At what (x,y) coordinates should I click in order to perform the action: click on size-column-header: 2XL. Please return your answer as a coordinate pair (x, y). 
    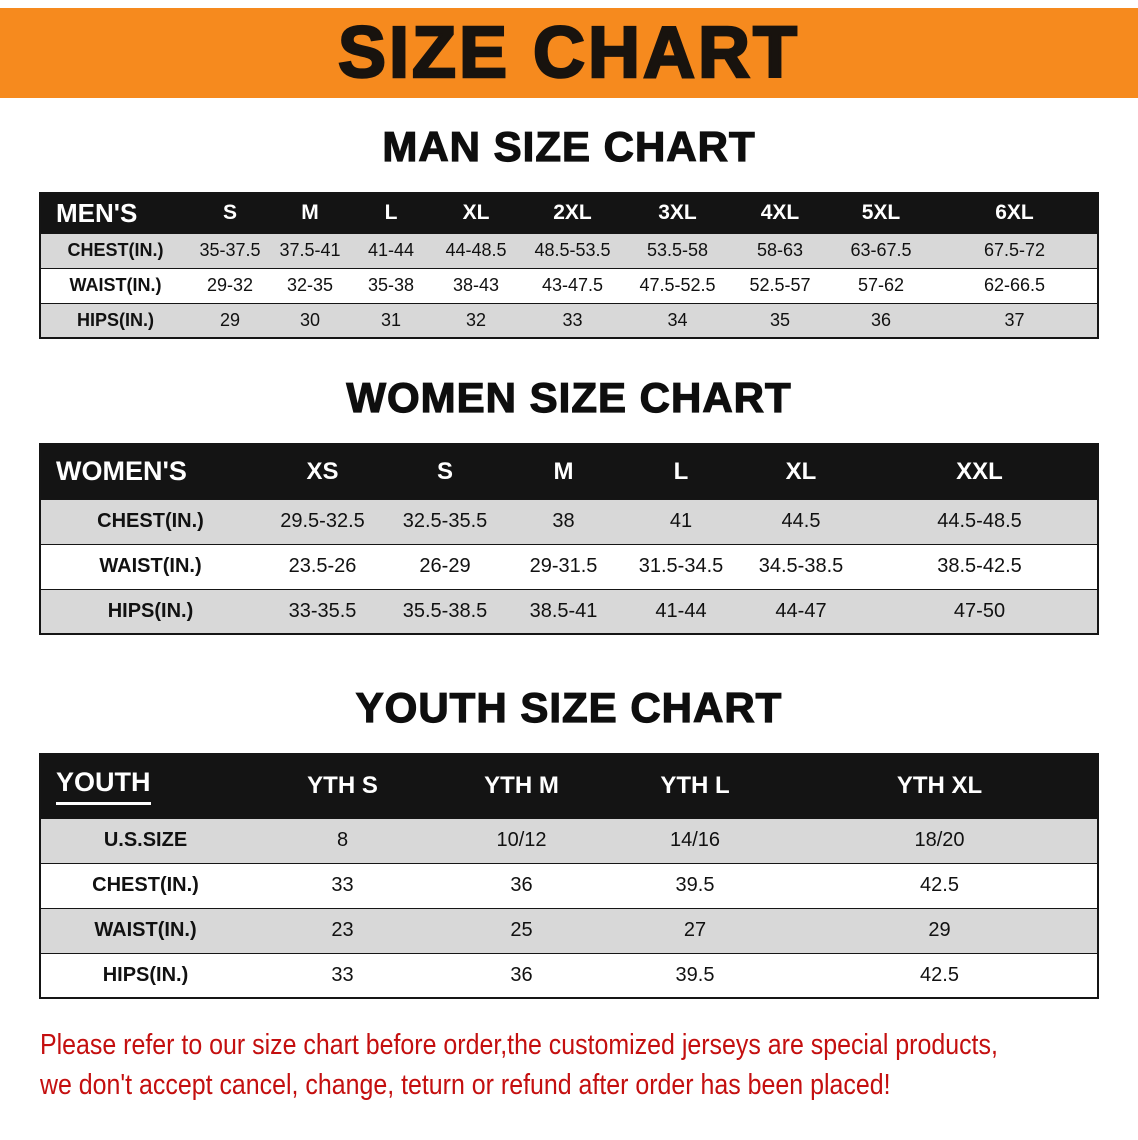
    Looking at the image, I should click on (572, 213).